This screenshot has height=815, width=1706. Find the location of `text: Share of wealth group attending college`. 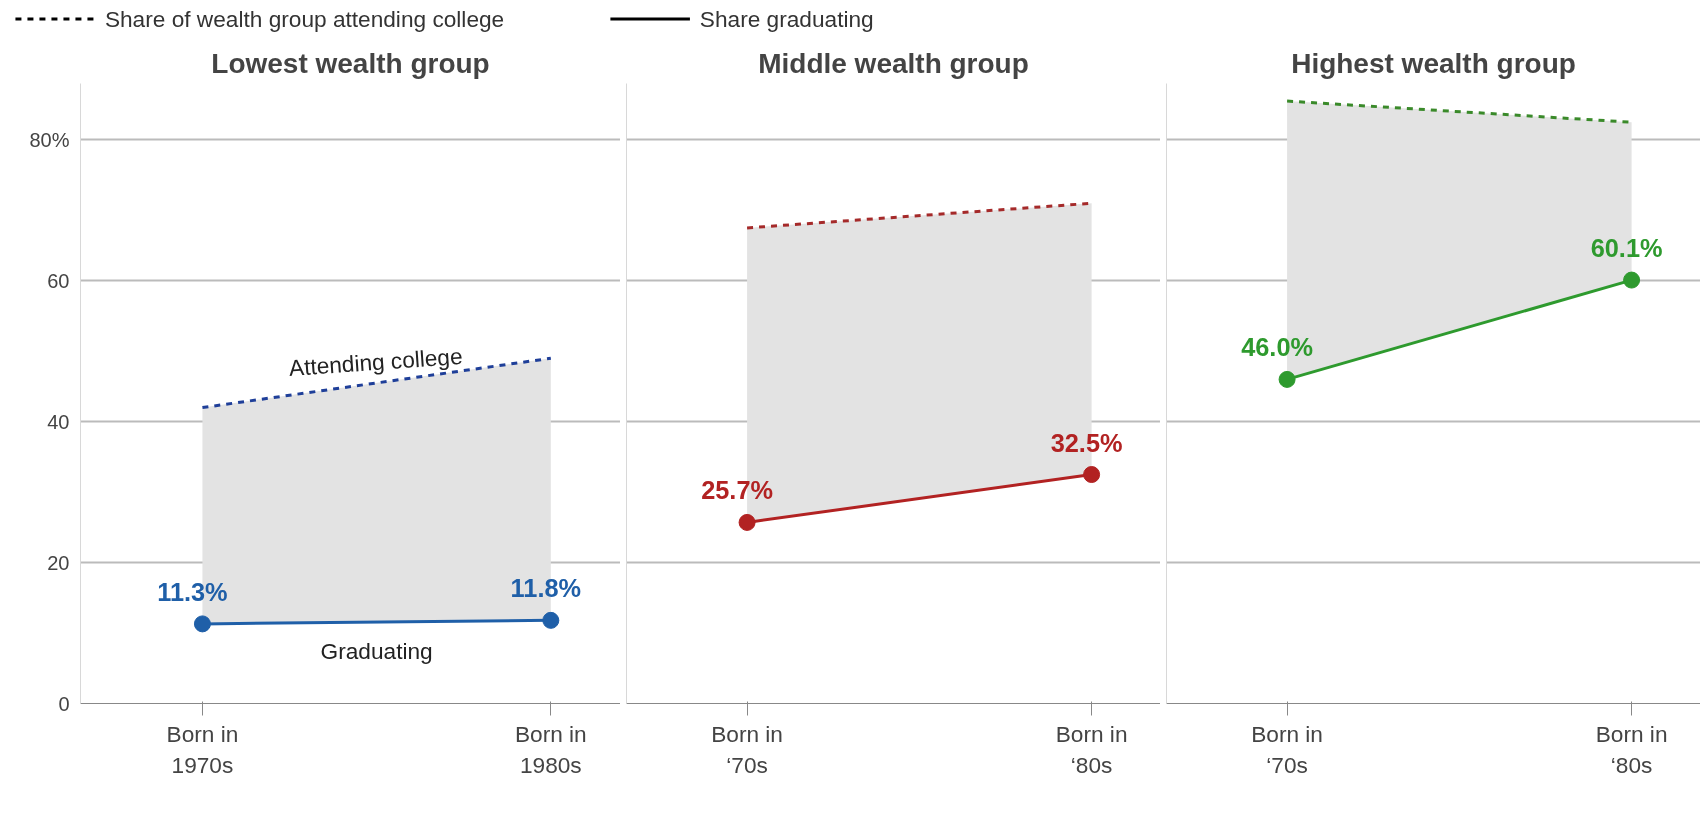

text: Share of wealth group attending college is located at coordinates (304, 19).